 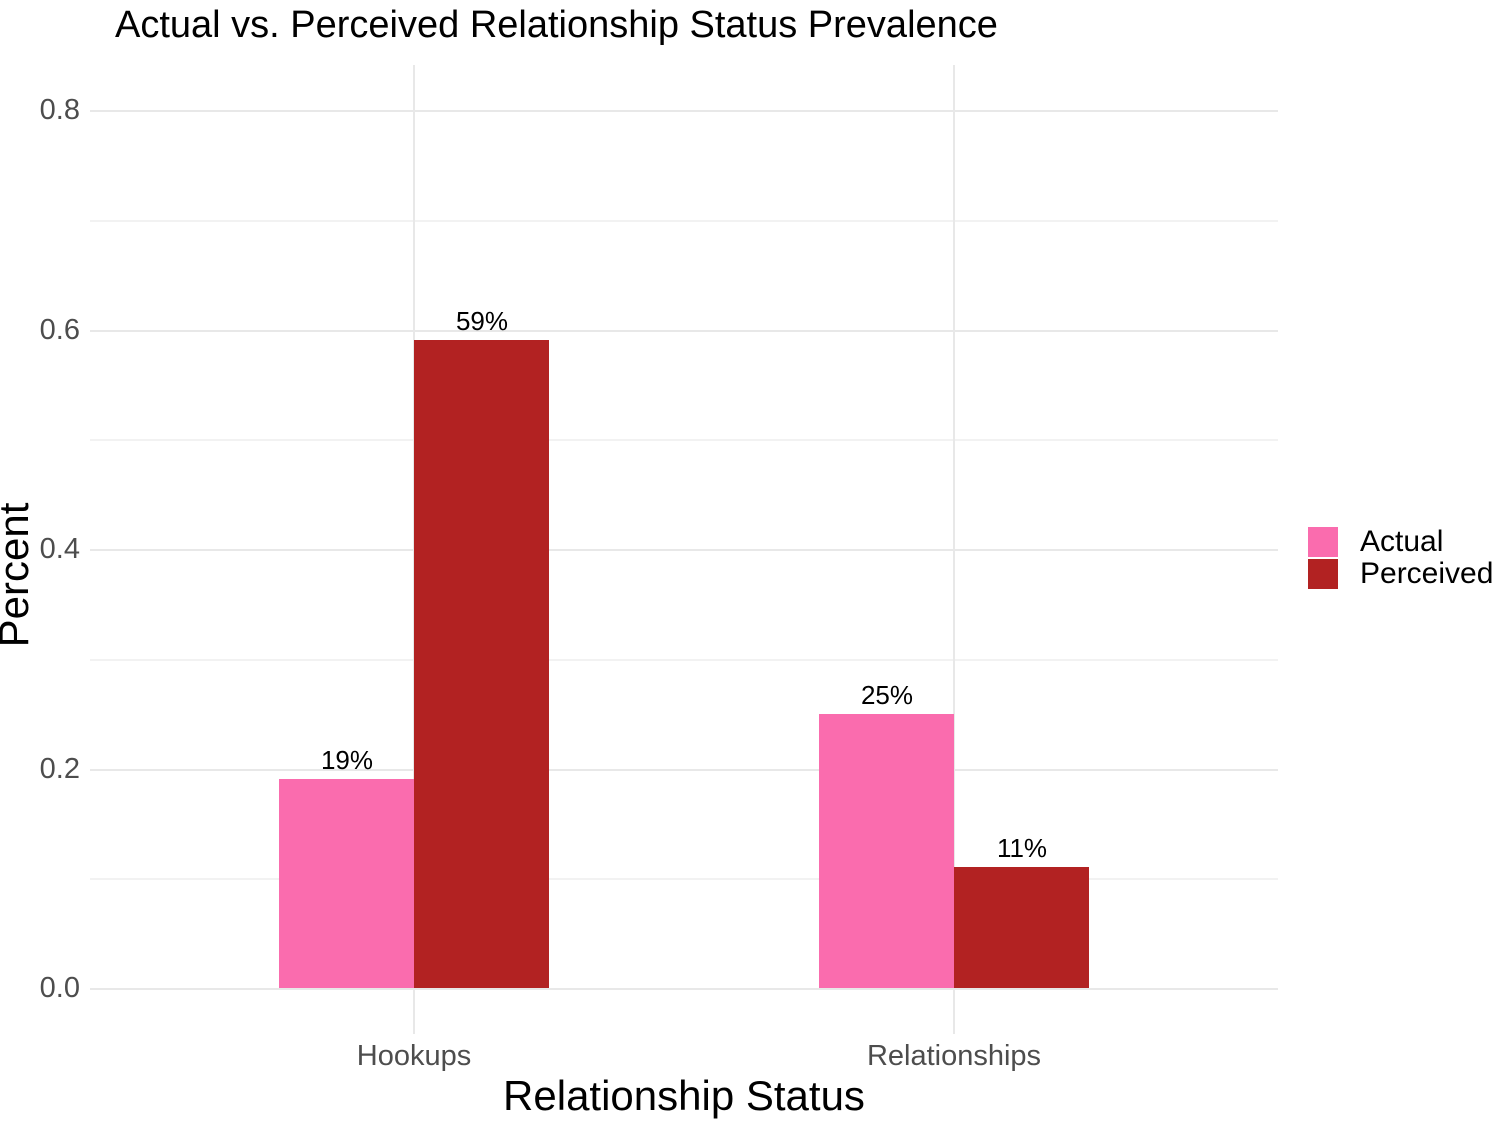 What do you see at coordinates (414, 1056) in the screenshot?
I see `x-category-label: Hookups` at bounding box center [414, 1056].